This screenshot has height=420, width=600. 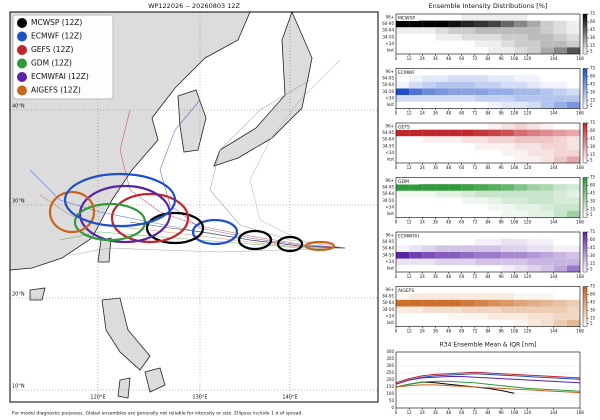 What do you see at coordinates (390, 393) in the screenshot?
I see `y-tick-label: 100` at bounding box center [390, 393].